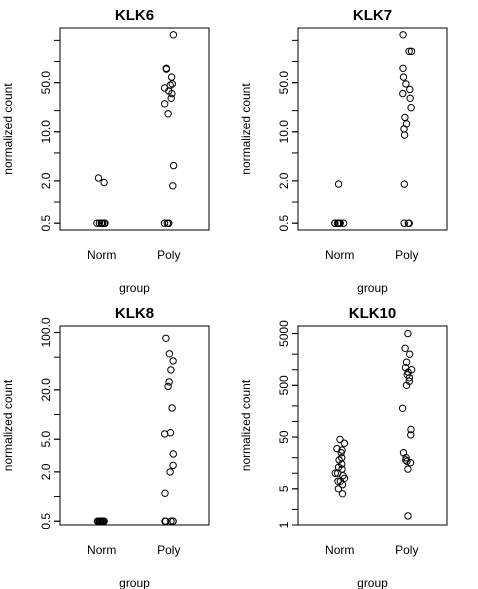  I want to click on y-tick-label: 100.0, so click(46, 332).